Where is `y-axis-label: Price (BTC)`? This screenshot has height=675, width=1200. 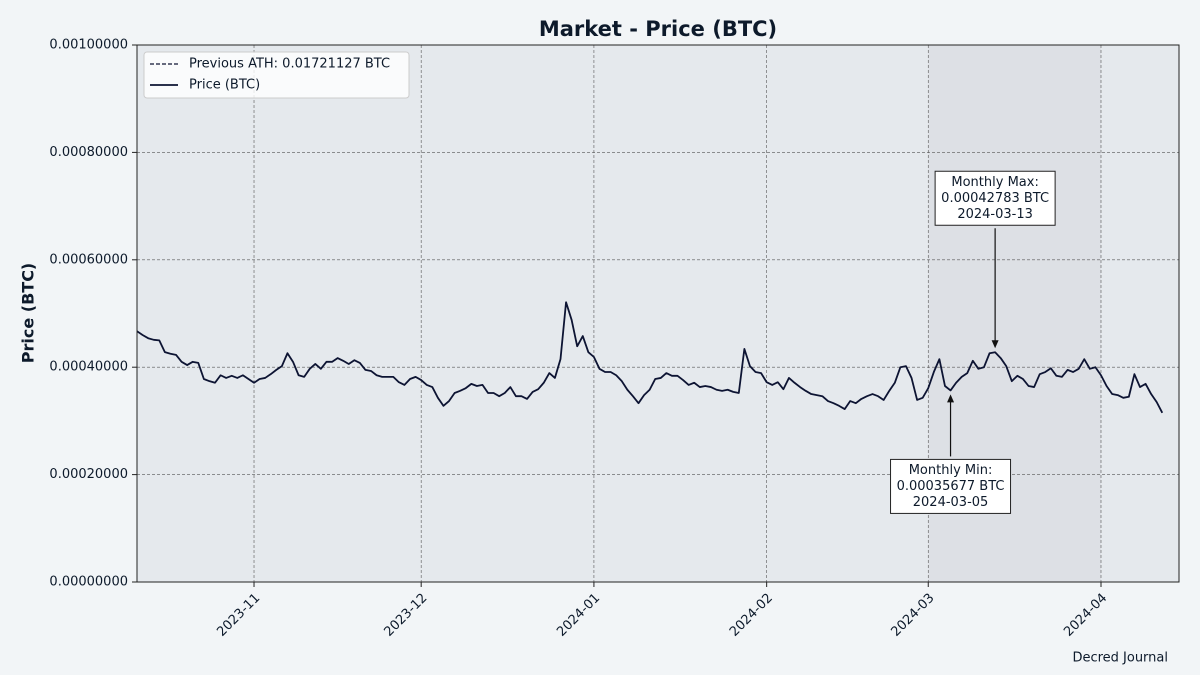 y-axis-label: Price (BTC) is located at coordinates (28, 313).